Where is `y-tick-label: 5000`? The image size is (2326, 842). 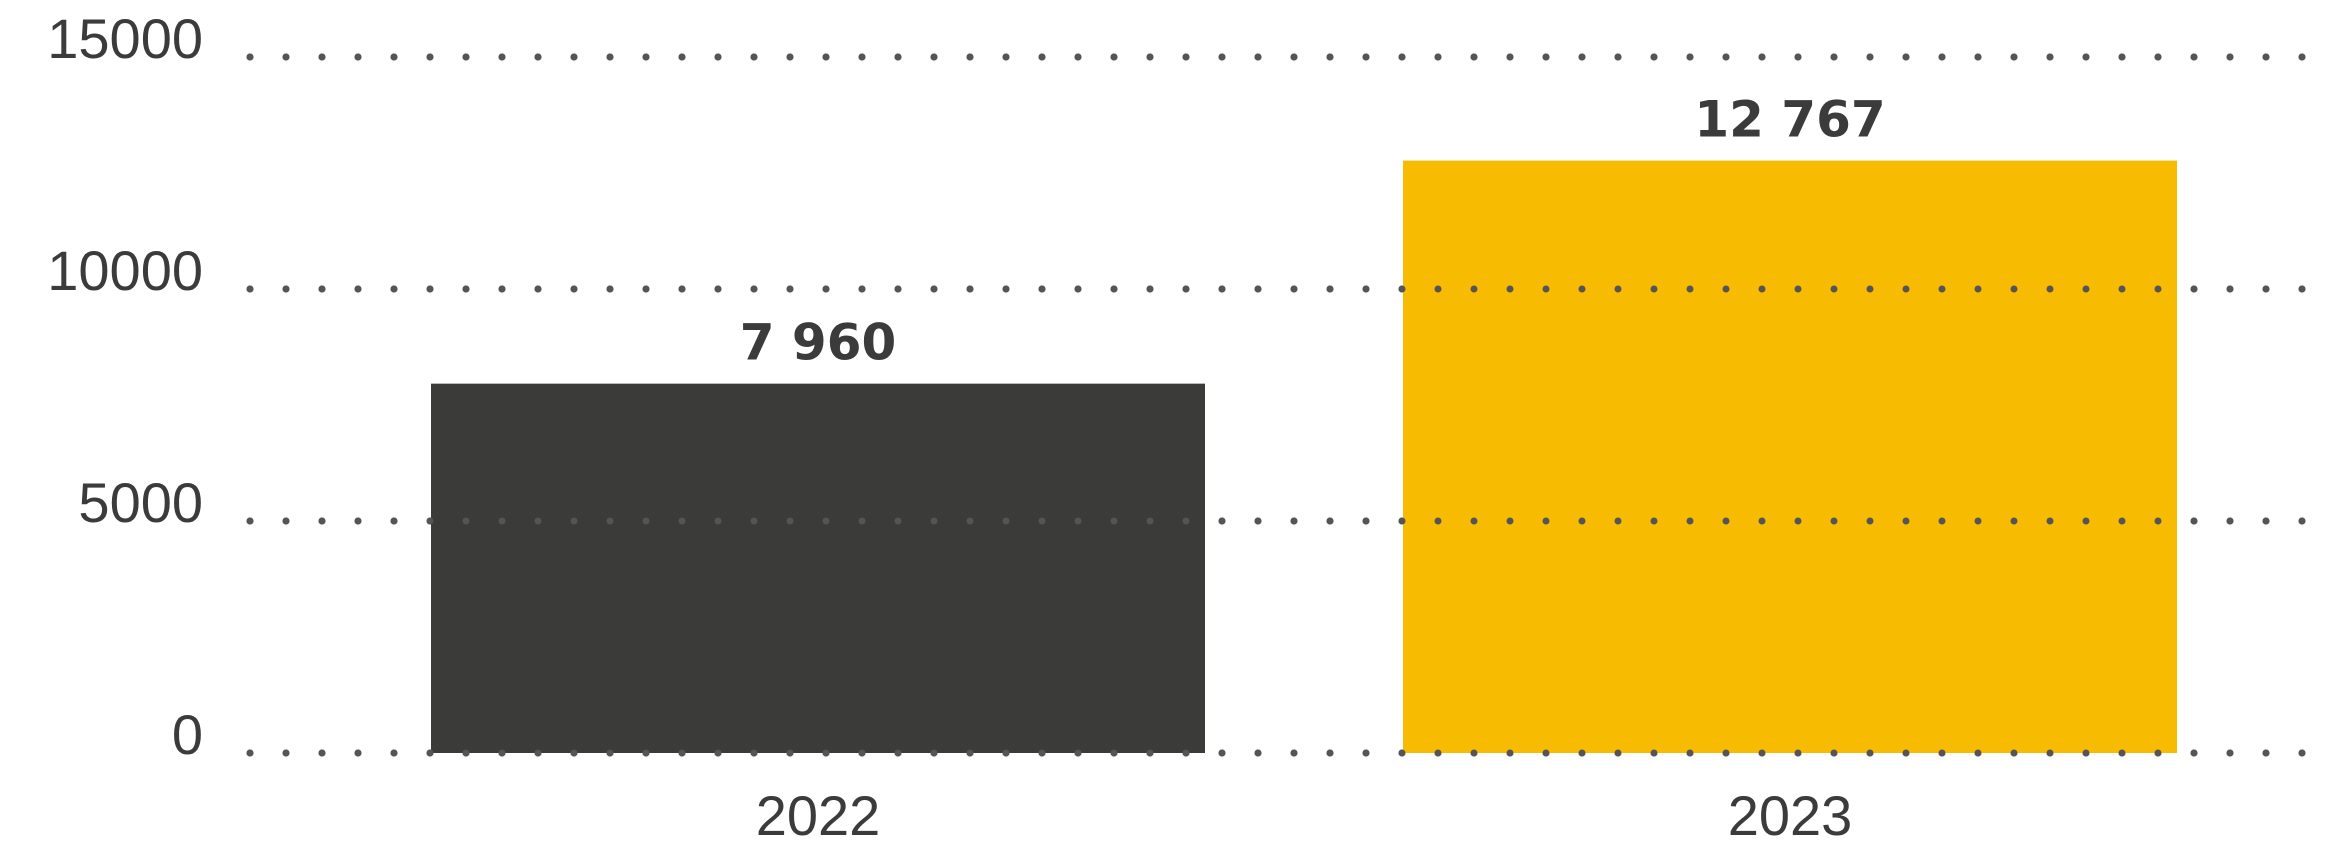
y-tick-label: 5000 is located at coordinates (140, 502).